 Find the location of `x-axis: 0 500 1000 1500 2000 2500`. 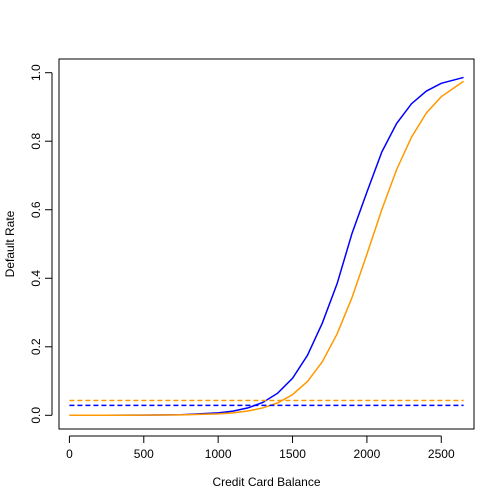

x-axis: 0 500 1000 1500 2000 2500 is located at coordinates (260, 448).